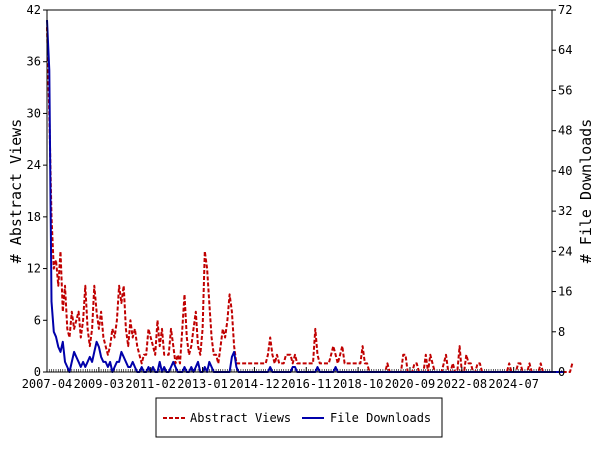 Image resolution: width=600 pixels, height=450 pixels. I want to click on left-y-tick-label: 36, so click(34, 62).